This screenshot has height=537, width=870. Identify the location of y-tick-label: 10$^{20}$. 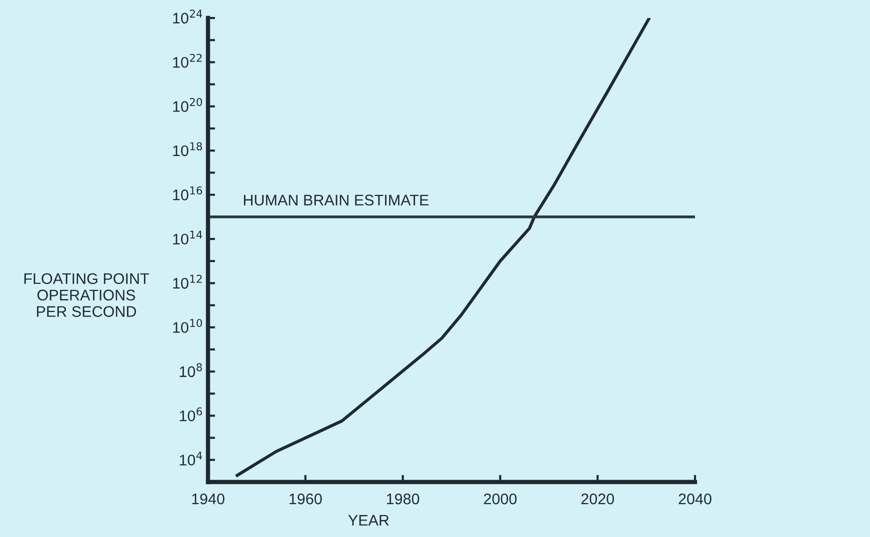
(187, 105).